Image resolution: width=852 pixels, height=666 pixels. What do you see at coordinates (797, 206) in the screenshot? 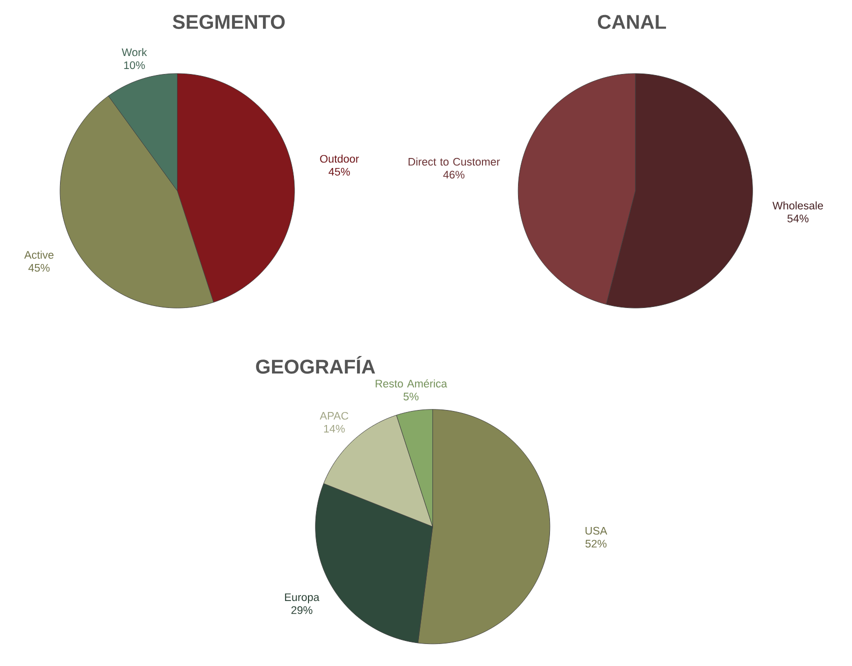
I see `slice-label: Wholesale` at bounding box center [797, 206].